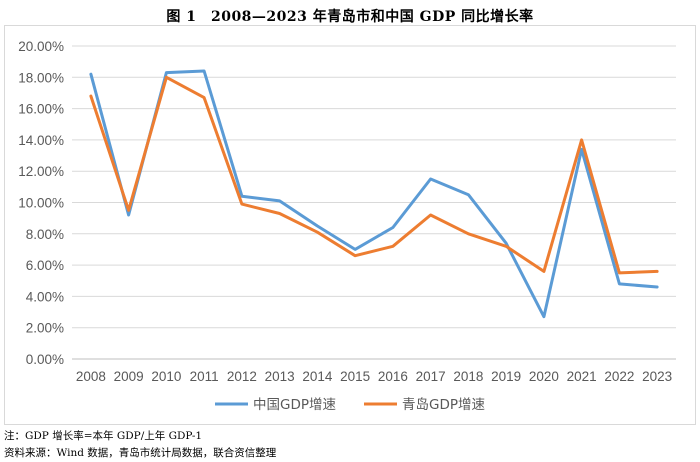 This screenshot has width=700, height=462. What do you see at coordinates (657, 376) in the screenshot?
I see `x-tick-label: 2023` at bounding box center [657, 376].